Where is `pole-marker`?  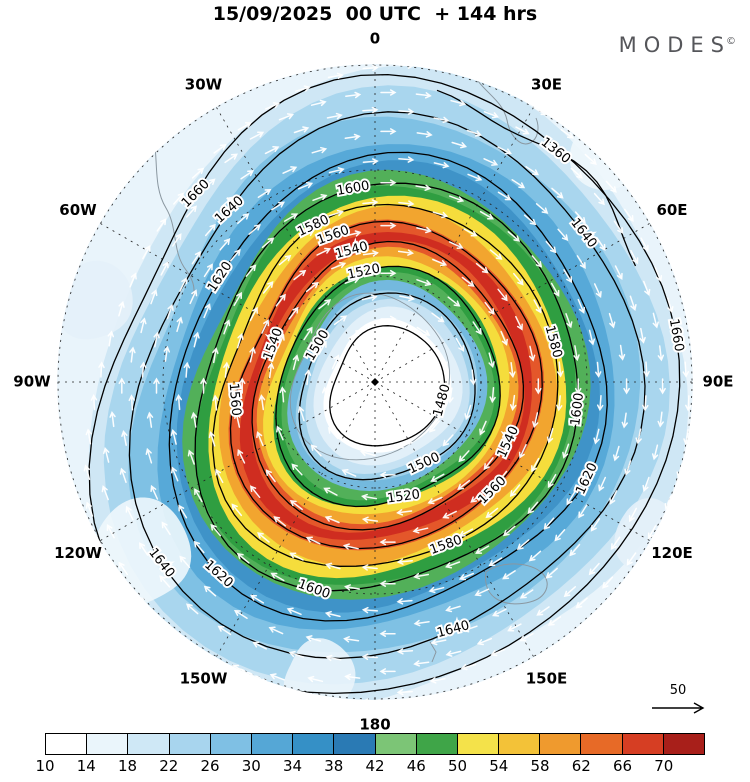
pole-marker is located at coordinates (375, 382).